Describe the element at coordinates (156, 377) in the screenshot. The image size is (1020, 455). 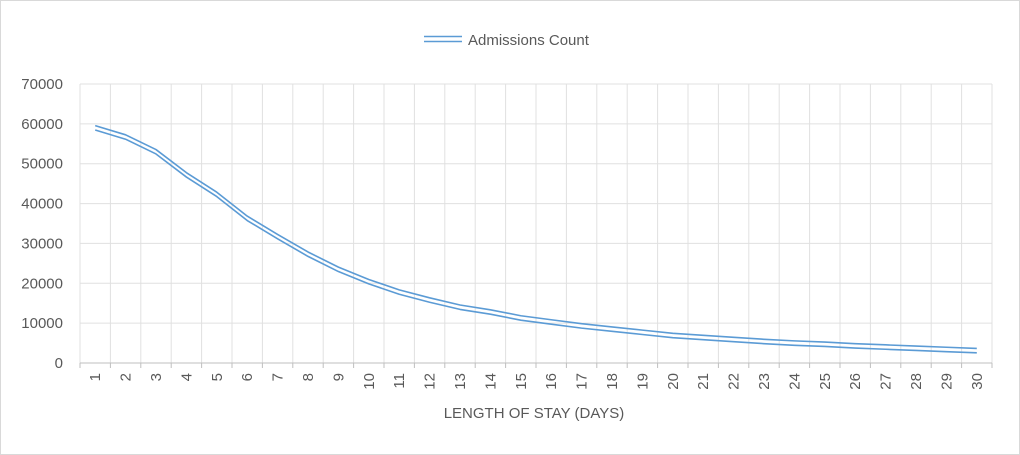
I see `x-tick-label: 3` at that location.